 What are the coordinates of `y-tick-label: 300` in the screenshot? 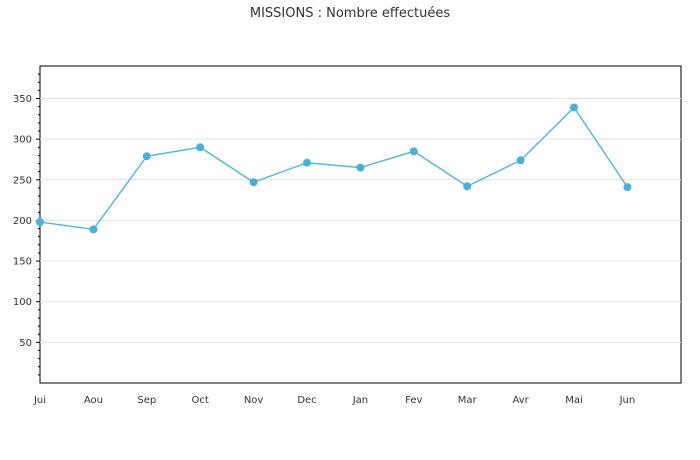 It's located at (22, 140).